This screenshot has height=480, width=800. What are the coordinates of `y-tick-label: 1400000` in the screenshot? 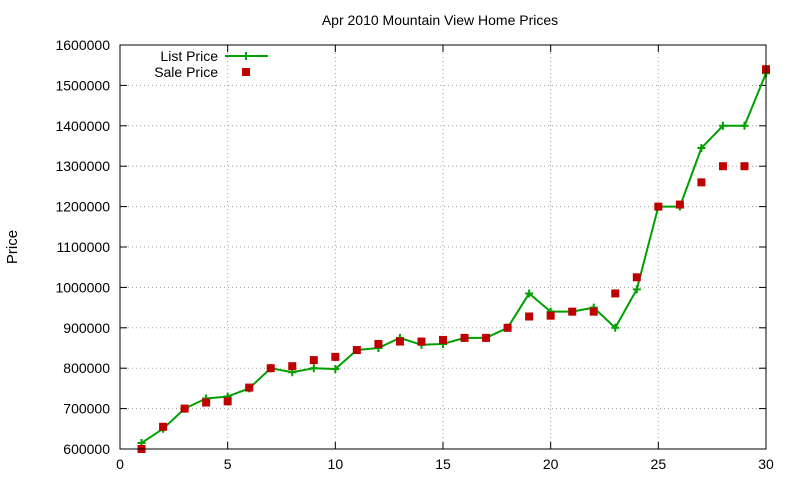 It's located at (82, 126).